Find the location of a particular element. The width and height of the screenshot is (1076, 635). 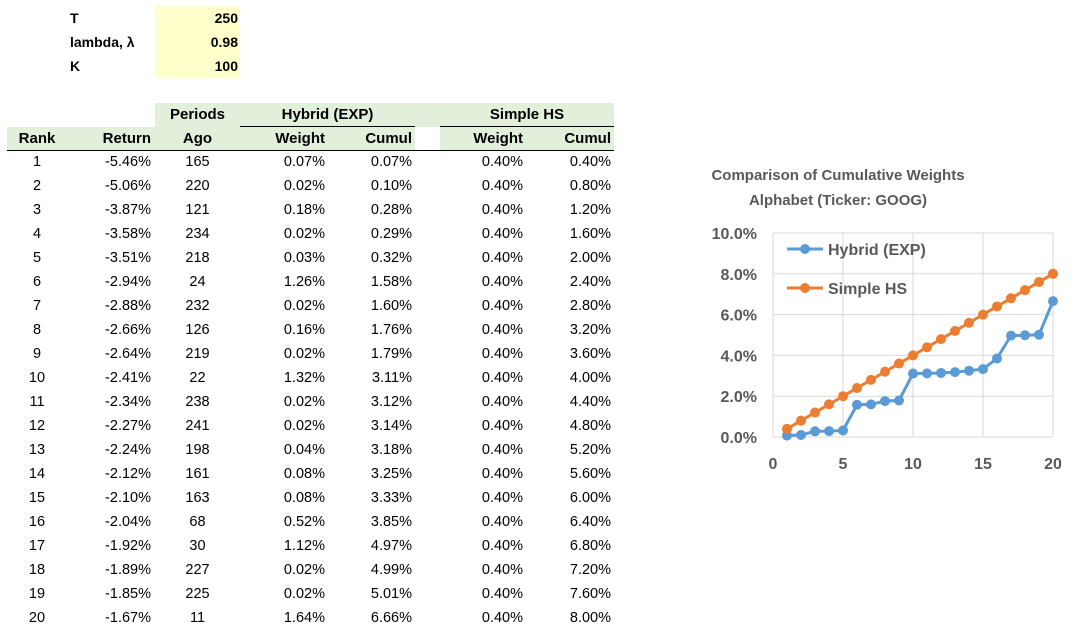

cell-rank: 18 is located at coordinates (37, 570).